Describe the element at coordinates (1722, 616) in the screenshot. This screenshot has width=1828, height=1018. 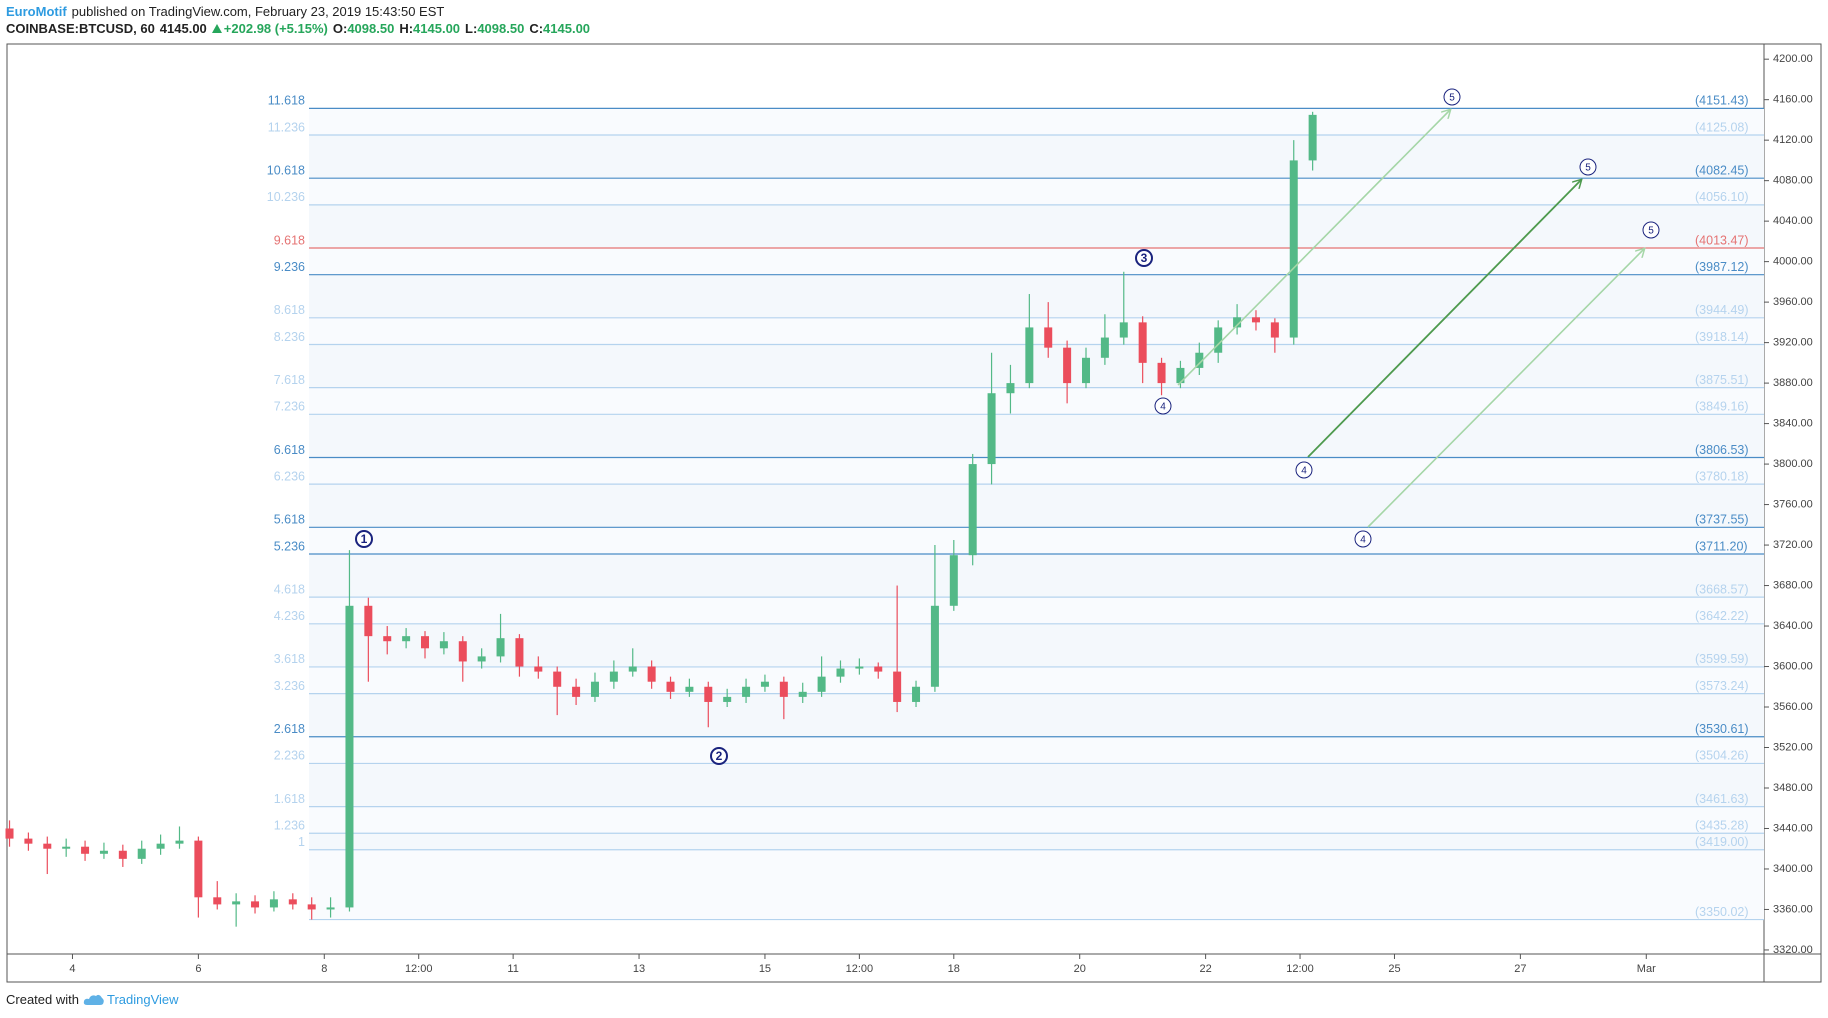
I see `fib-price-label: (3642.22)` at that location.